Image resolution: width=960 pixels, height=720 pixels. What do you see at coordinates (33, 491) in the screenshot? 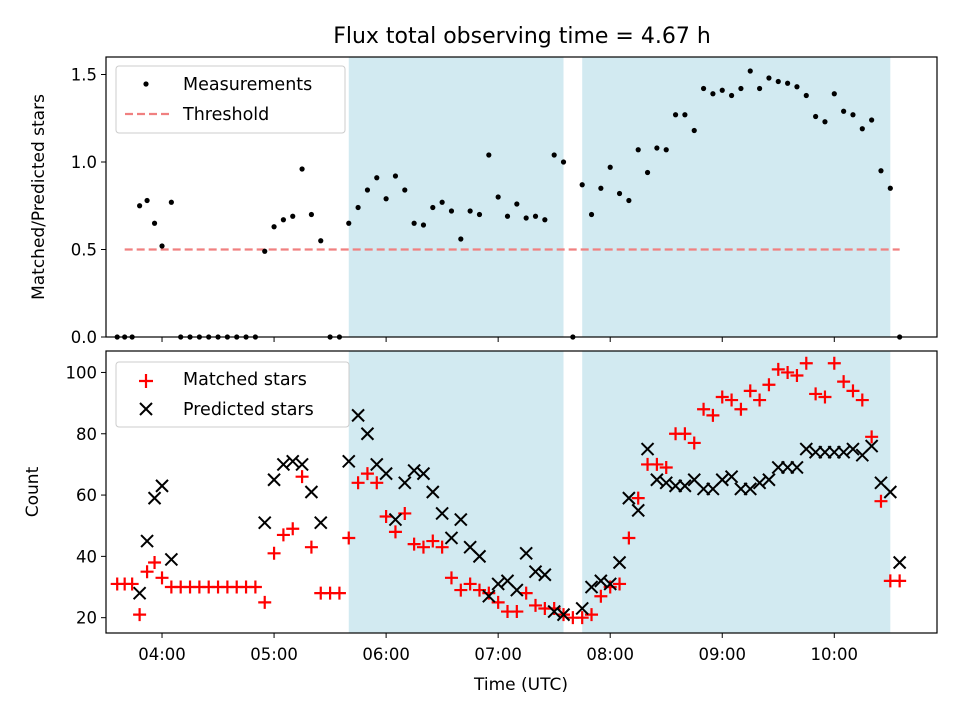
I see `bottom-y-axis-label: Count` at bounding box center [33, 491].